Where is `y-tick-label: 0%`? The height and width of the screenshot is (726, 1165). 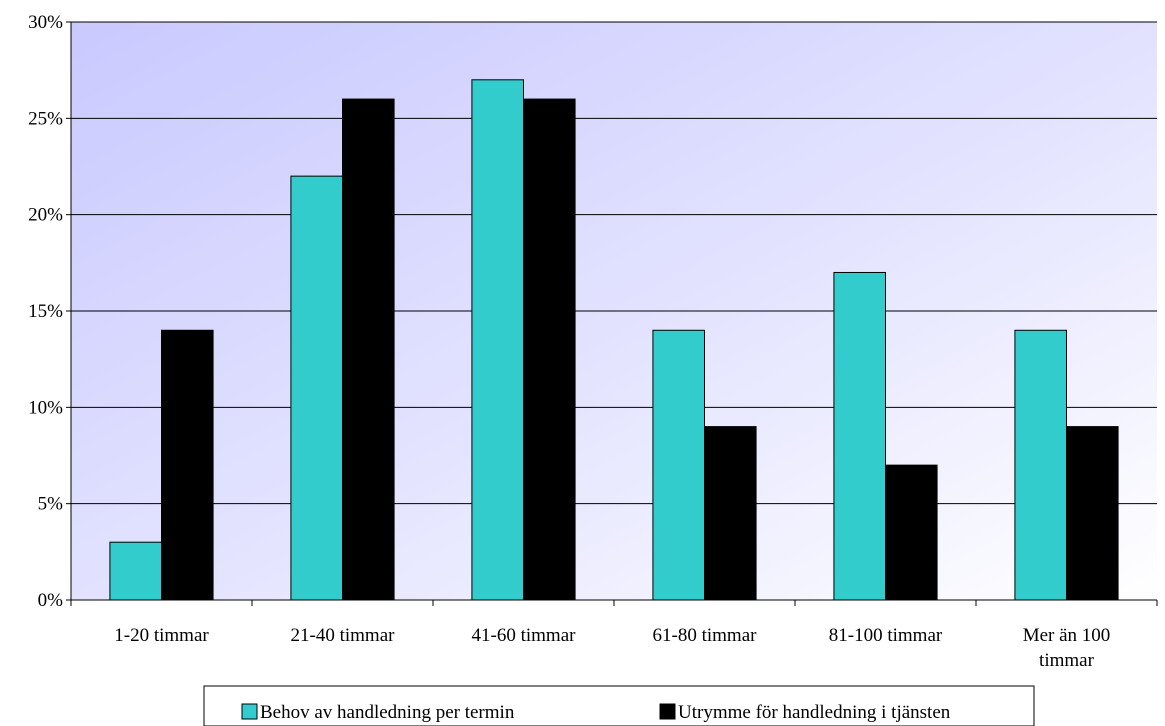
y-tick-label: 0% is located at coordinates (51, 600).